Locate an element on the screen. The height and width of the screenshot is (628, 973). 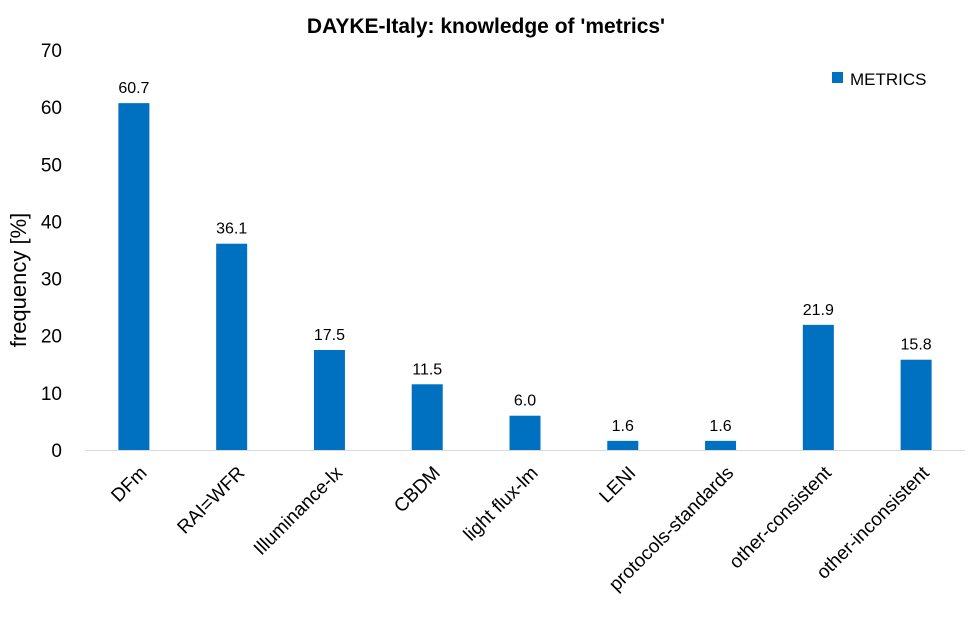
legend-label: METRICS is located at coordinates (888, 79).